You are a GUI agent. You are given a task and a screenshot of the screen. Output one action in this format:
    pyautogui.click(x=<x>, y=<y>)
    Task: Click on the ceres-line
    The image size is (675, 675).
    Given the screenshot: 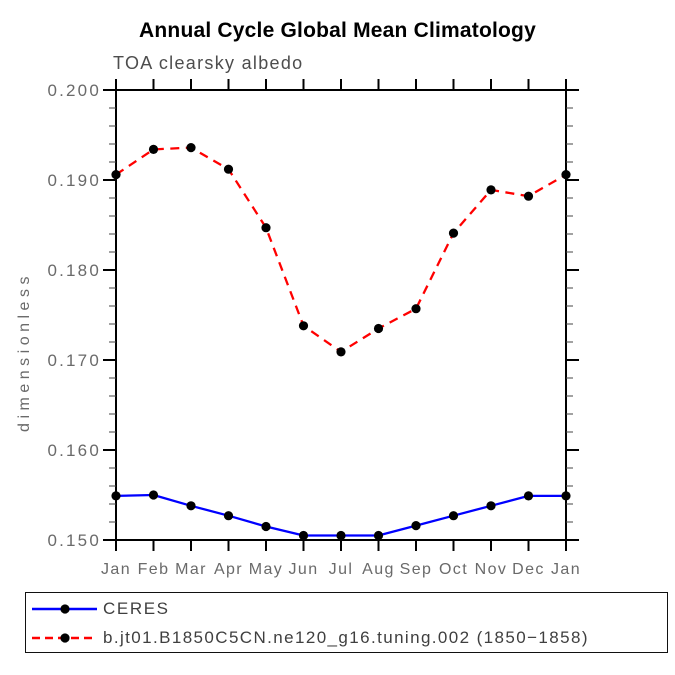 What is the action you would take?
    pyautogui.click(x=340, y=515)
    